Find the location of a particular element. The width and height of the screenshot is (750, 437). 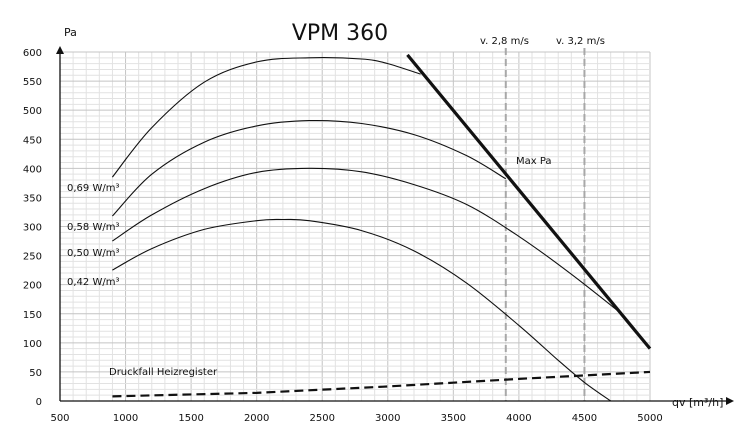

label-050: 0,50 W/m³ is located at coordinates (93, 253).